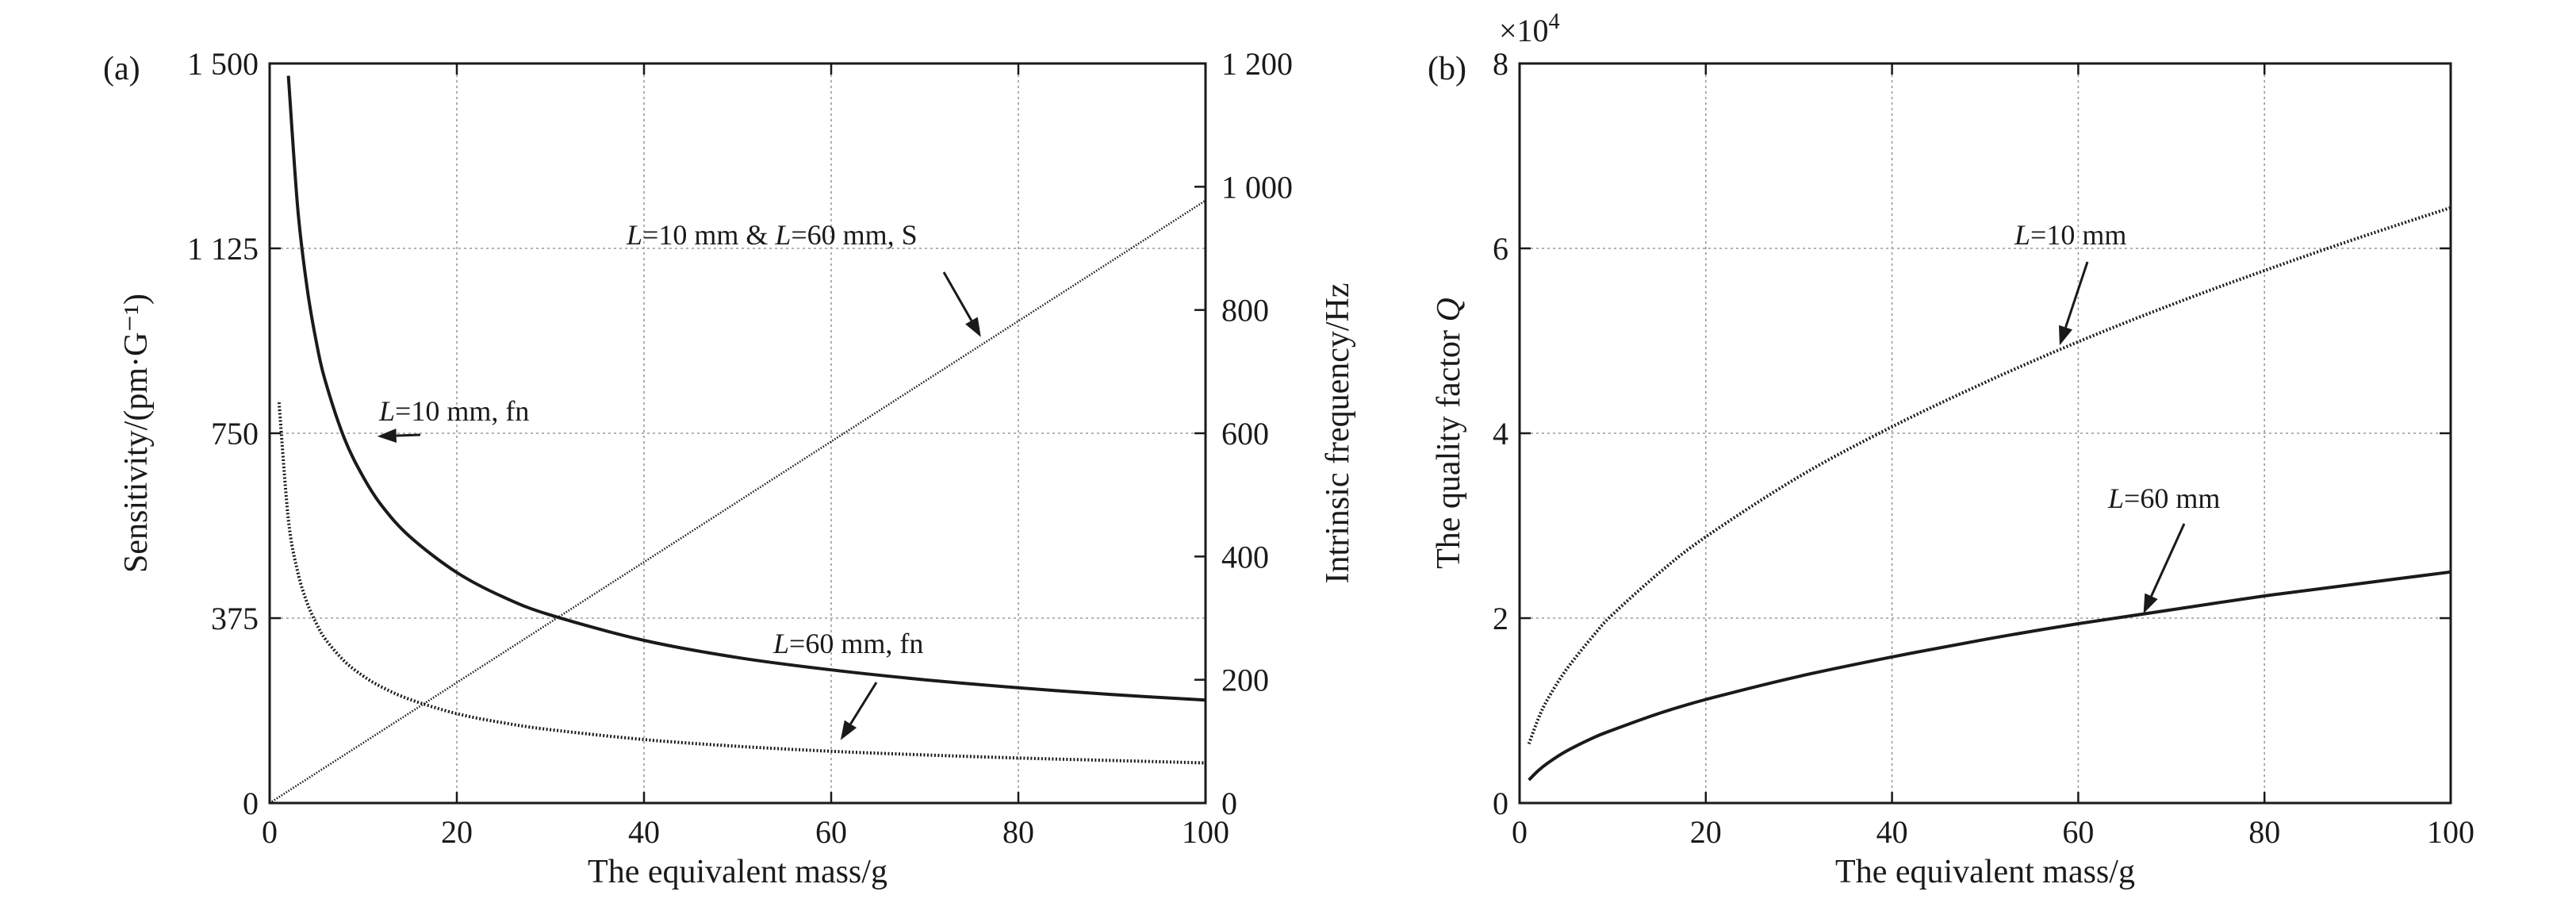 The height and width of the screenshot is (903, 2576). Describe the element at coordinates (1447, 69) in the screenshot. I see `panel-b-tag: (b)` at that location.